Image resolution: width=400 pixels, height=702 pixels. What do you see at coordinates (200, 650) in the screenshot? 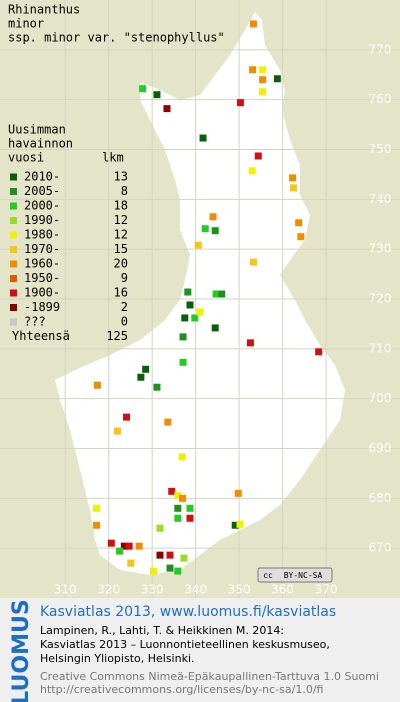
I see `footer-background` at bounding box center [200, 650].